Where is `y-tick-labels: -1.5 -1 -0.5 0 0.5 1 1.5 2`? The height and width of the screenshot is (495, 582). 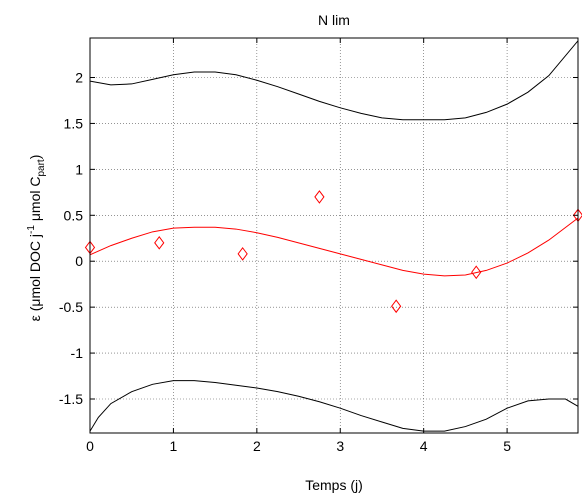 y-tick-labels: -1.5 -1 -0.5 0 0.5 1 1.5 2 is located at coordinates (71, 239).